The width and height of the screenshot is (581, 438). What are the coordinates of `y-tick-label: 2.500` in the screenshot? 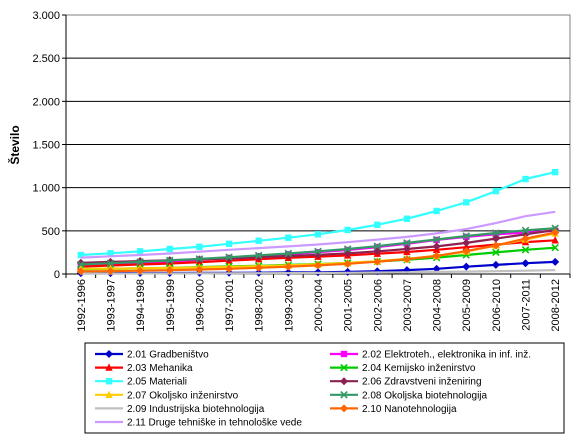 It's located at (46, 59).